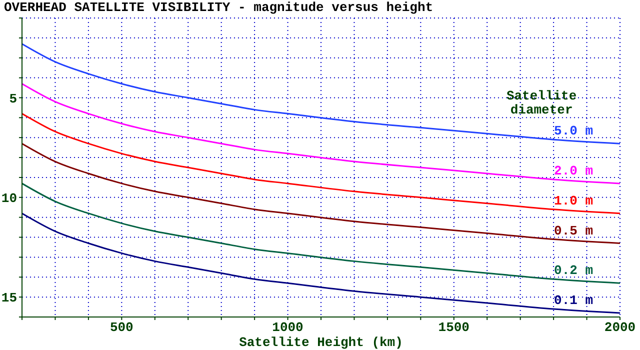 The height and width of the screenshot is (350, 640). What do you see at coordinates (541, 103) in the screenshot?
I see `legend-title: Satellite diameter` at bounding box center [541, 103].